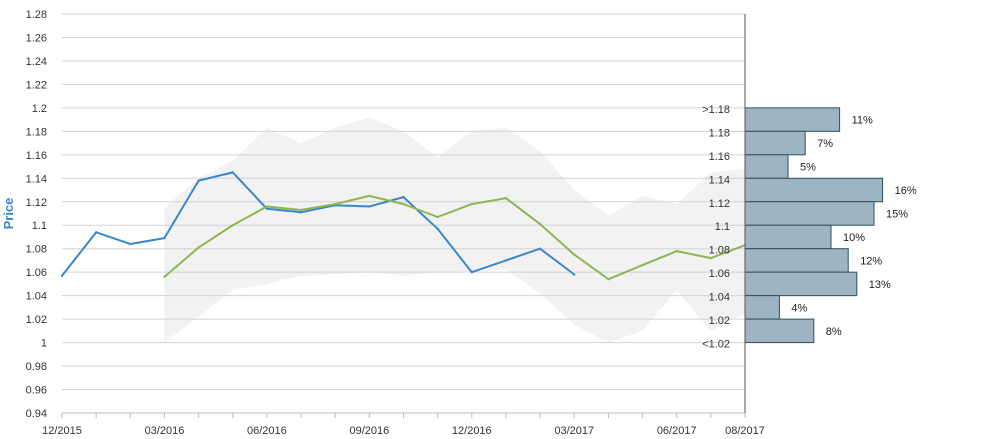 The image size is (986, 439). What do you see at coordinates (834, 332) in the screenshot?
I see `distribution-percent-label: 8%` at bounding box center [834, 332].